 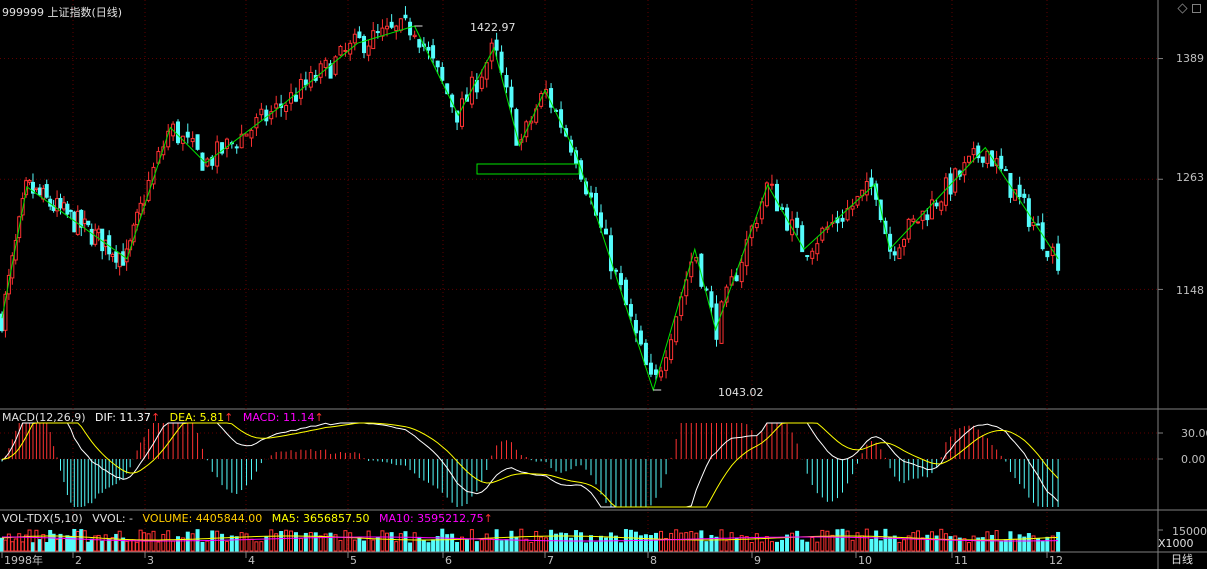 I want to click on month-label: 2, so click(x=78, y=560).